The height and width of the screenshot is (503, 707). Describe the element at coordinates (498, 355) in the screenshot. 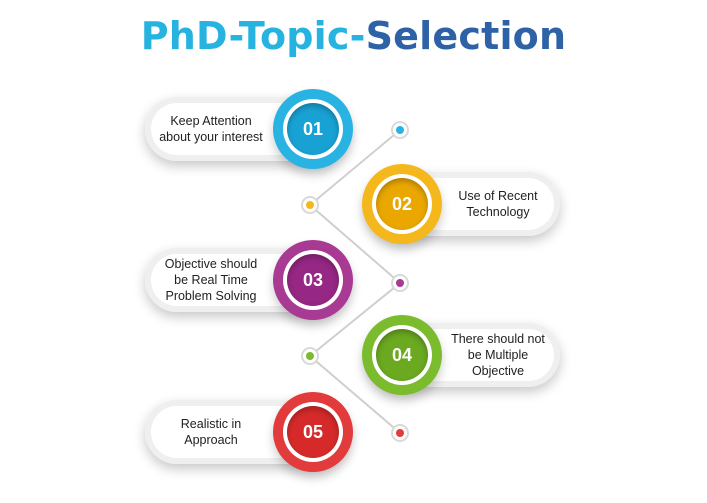

I see `step-text: There should not be Multiple Objective` at that location.